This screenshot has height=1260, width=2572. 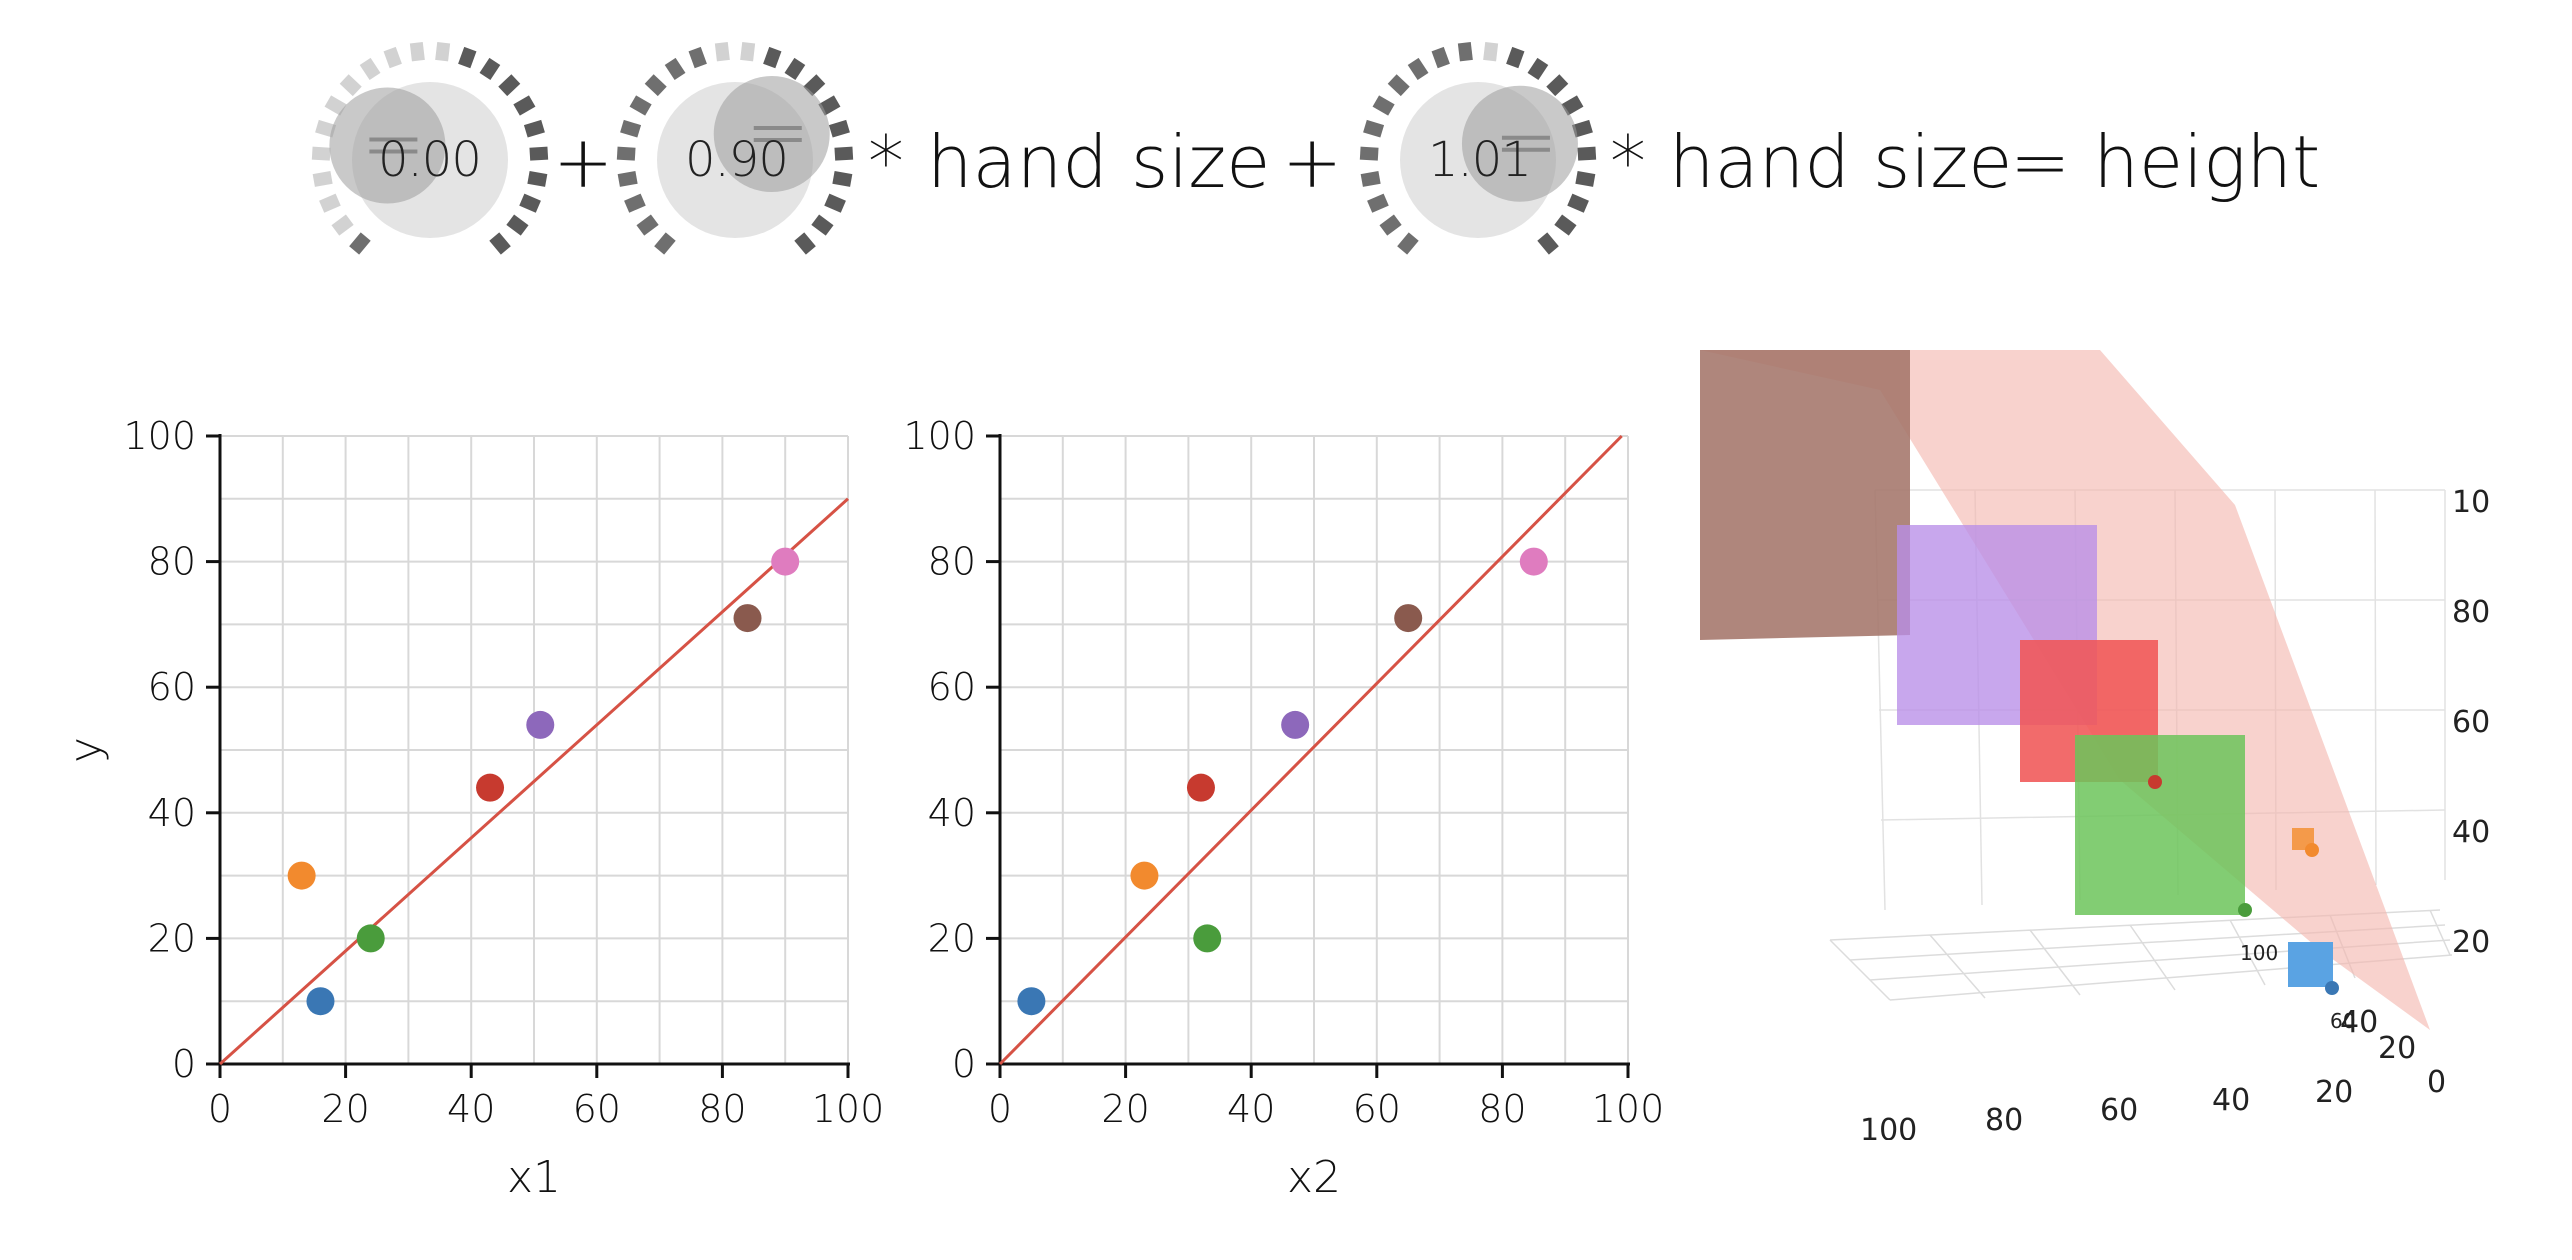 I want to click on x2-coefficient-knob: 1.01, so click(x=1478, y=160).